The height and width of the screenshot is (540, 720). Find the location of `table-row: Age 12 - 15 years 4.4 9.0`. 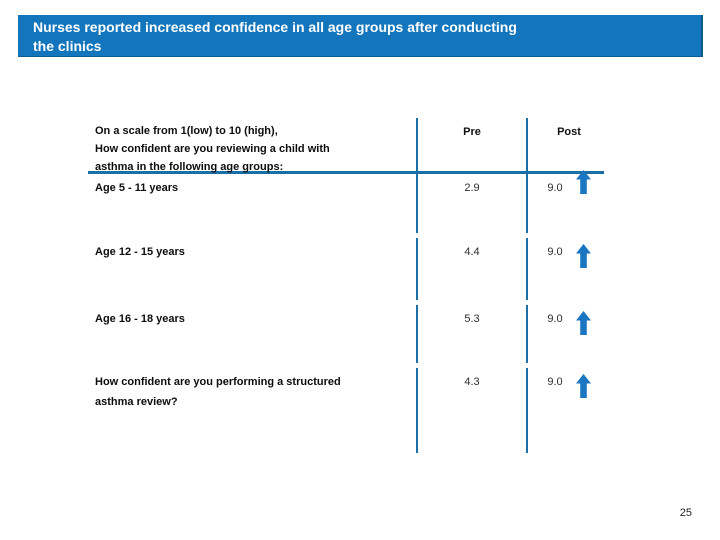

table-row: Age 12 - 15 years 4.4 9.0 is located at coordinates (346, 269).